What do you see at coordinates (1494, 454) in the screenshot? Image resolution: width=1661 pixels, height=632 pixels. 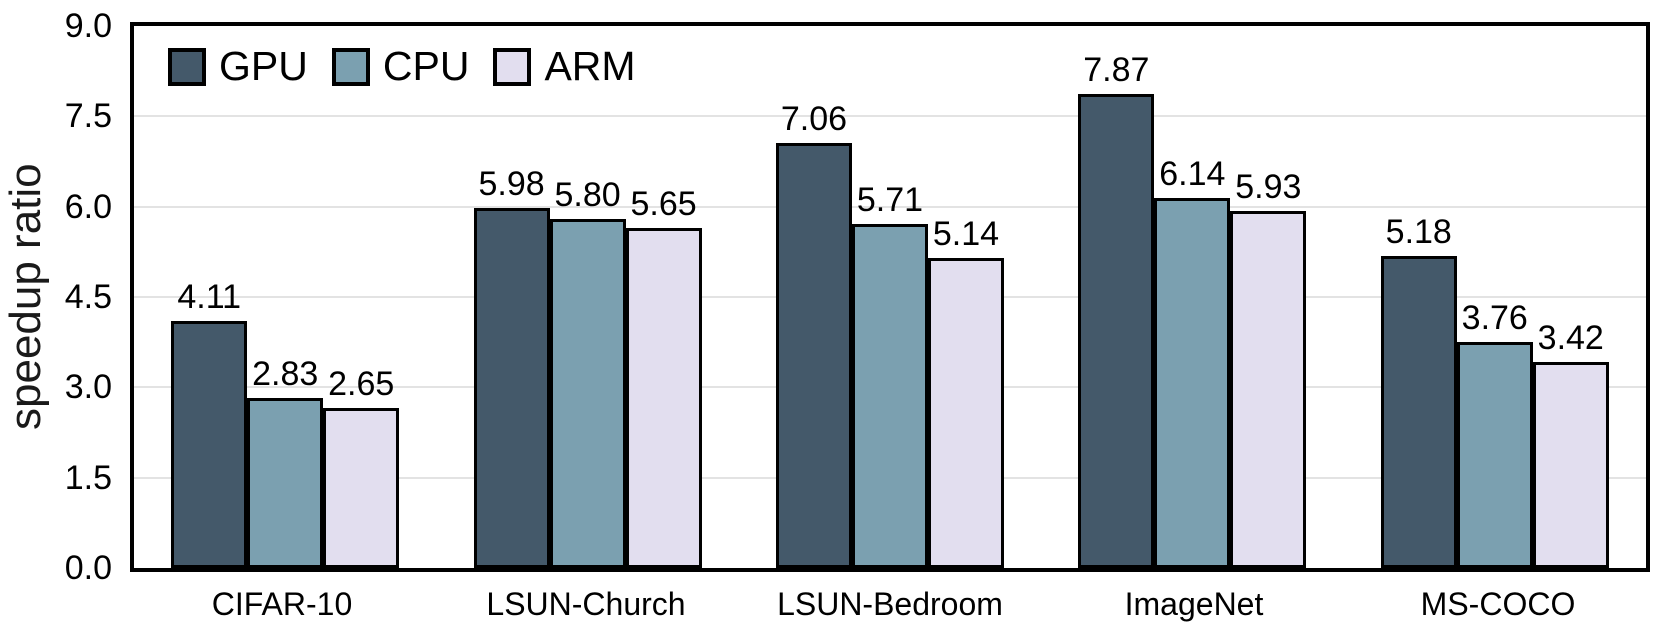 I see `bar-cpu-ms-coco` at bounding box center [1494, 454].